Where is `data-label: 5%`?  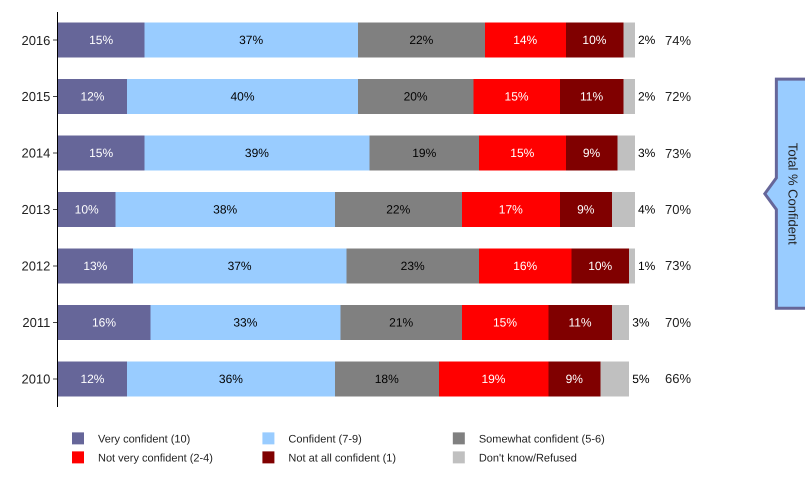 data-label: 5% is located at coordinates (641, 379).